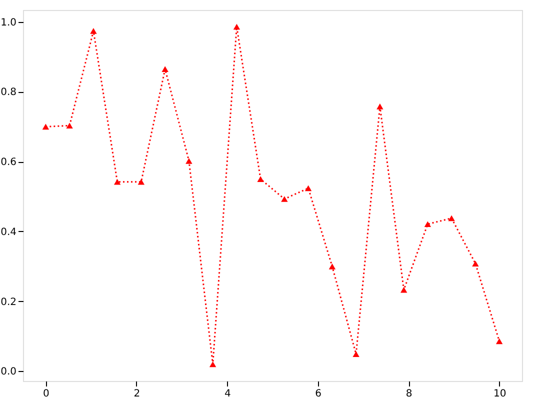  I want to click on y-tick-label: 0.0, so click(8, 372).